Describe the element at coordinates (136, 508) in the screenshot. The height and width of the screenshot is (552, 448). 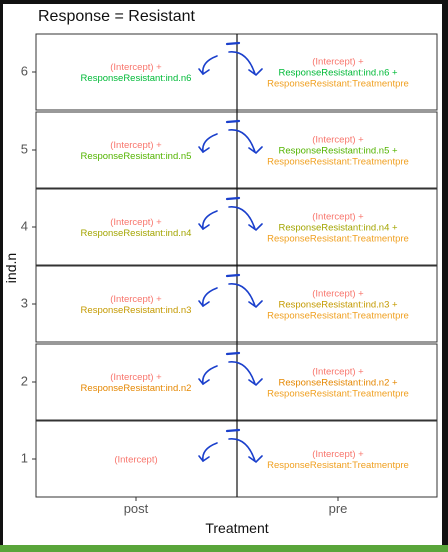
I see `x-tick-label: post` at that location.